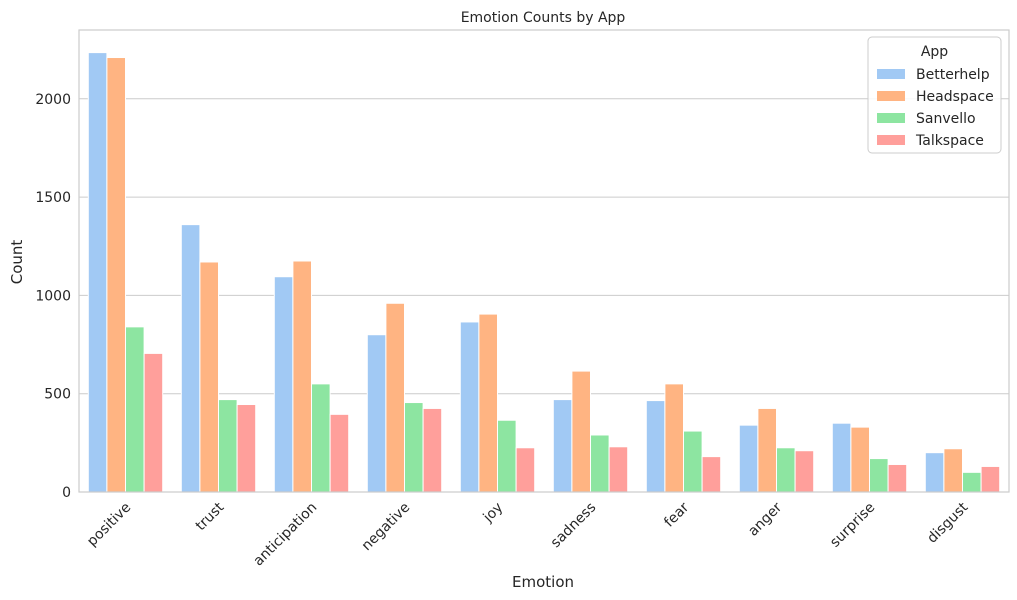 The height and width of the screenshot is (600, 1017). What do you see at coordinates (543, 18) in the screenshot?
I see `chart-title: Emotion Counts by App` at bounding box center [543, 18].